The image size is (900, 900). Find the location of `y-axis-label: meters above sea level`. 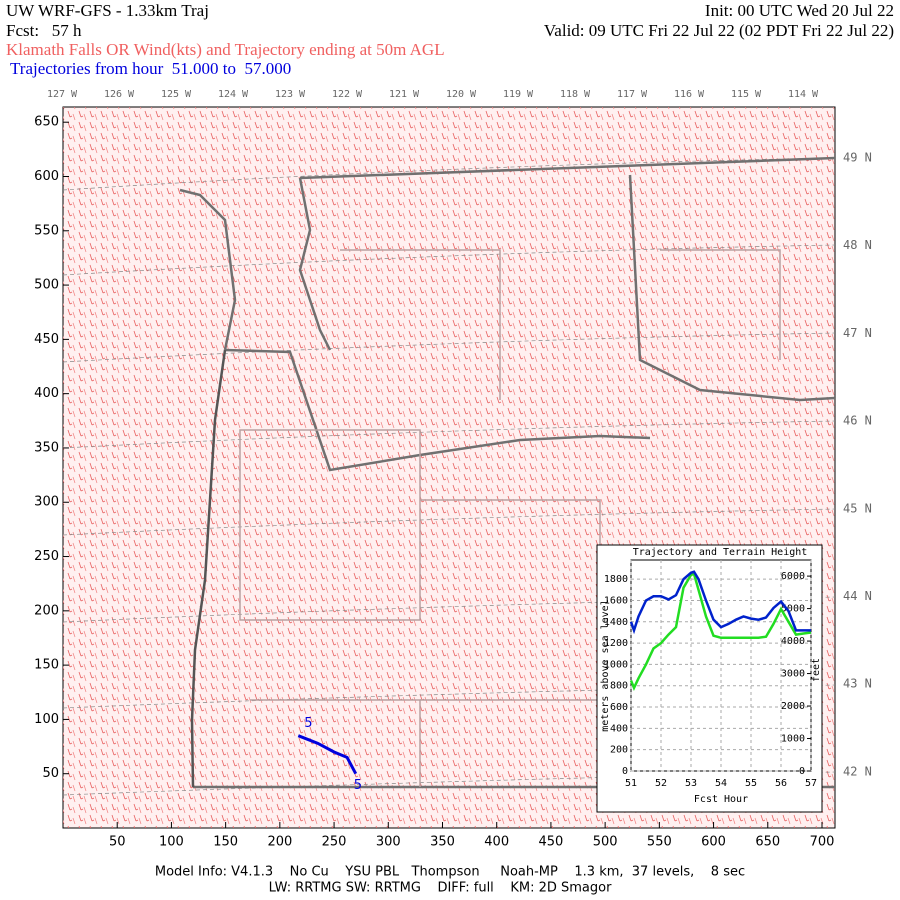

y-axis-label: meters above sea level is located at coordinates (605, 665).